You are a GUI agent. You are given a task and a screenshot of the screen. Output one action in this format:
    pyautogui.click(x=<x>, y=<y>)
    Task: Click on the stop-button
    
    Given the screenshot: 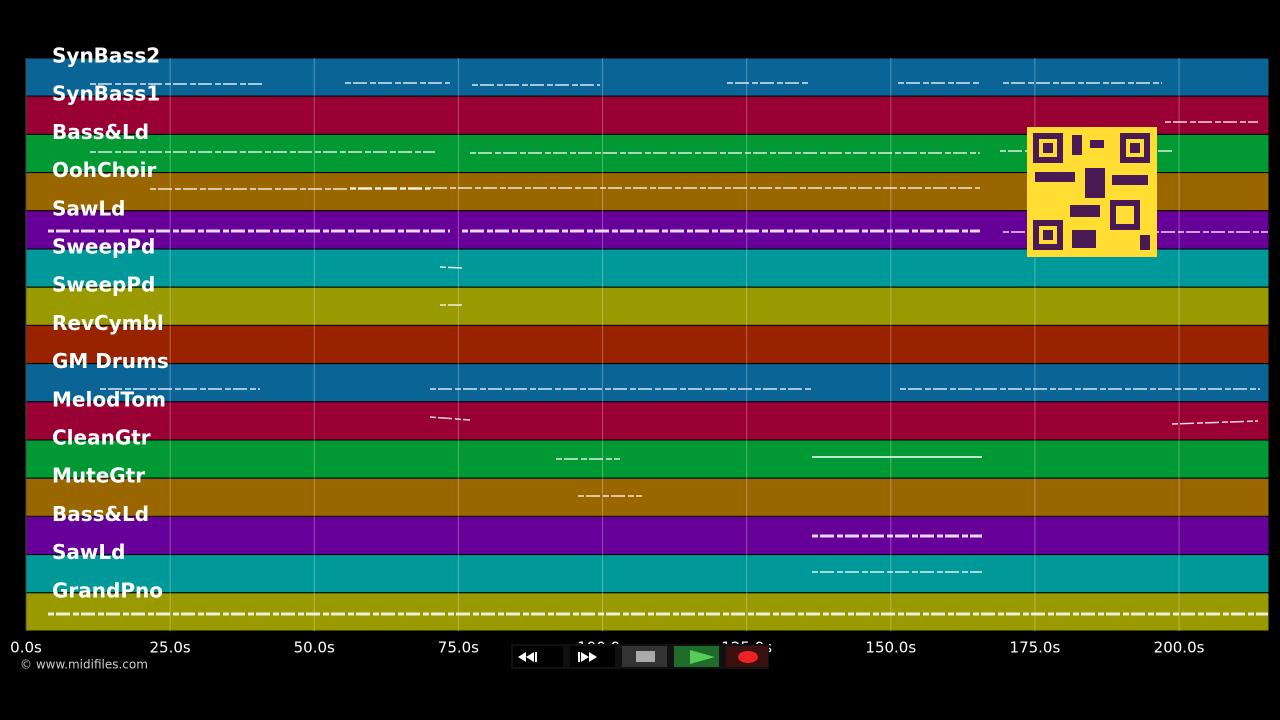 What is the action you would take?
    pyautogui.click(x=644, y=656)
    